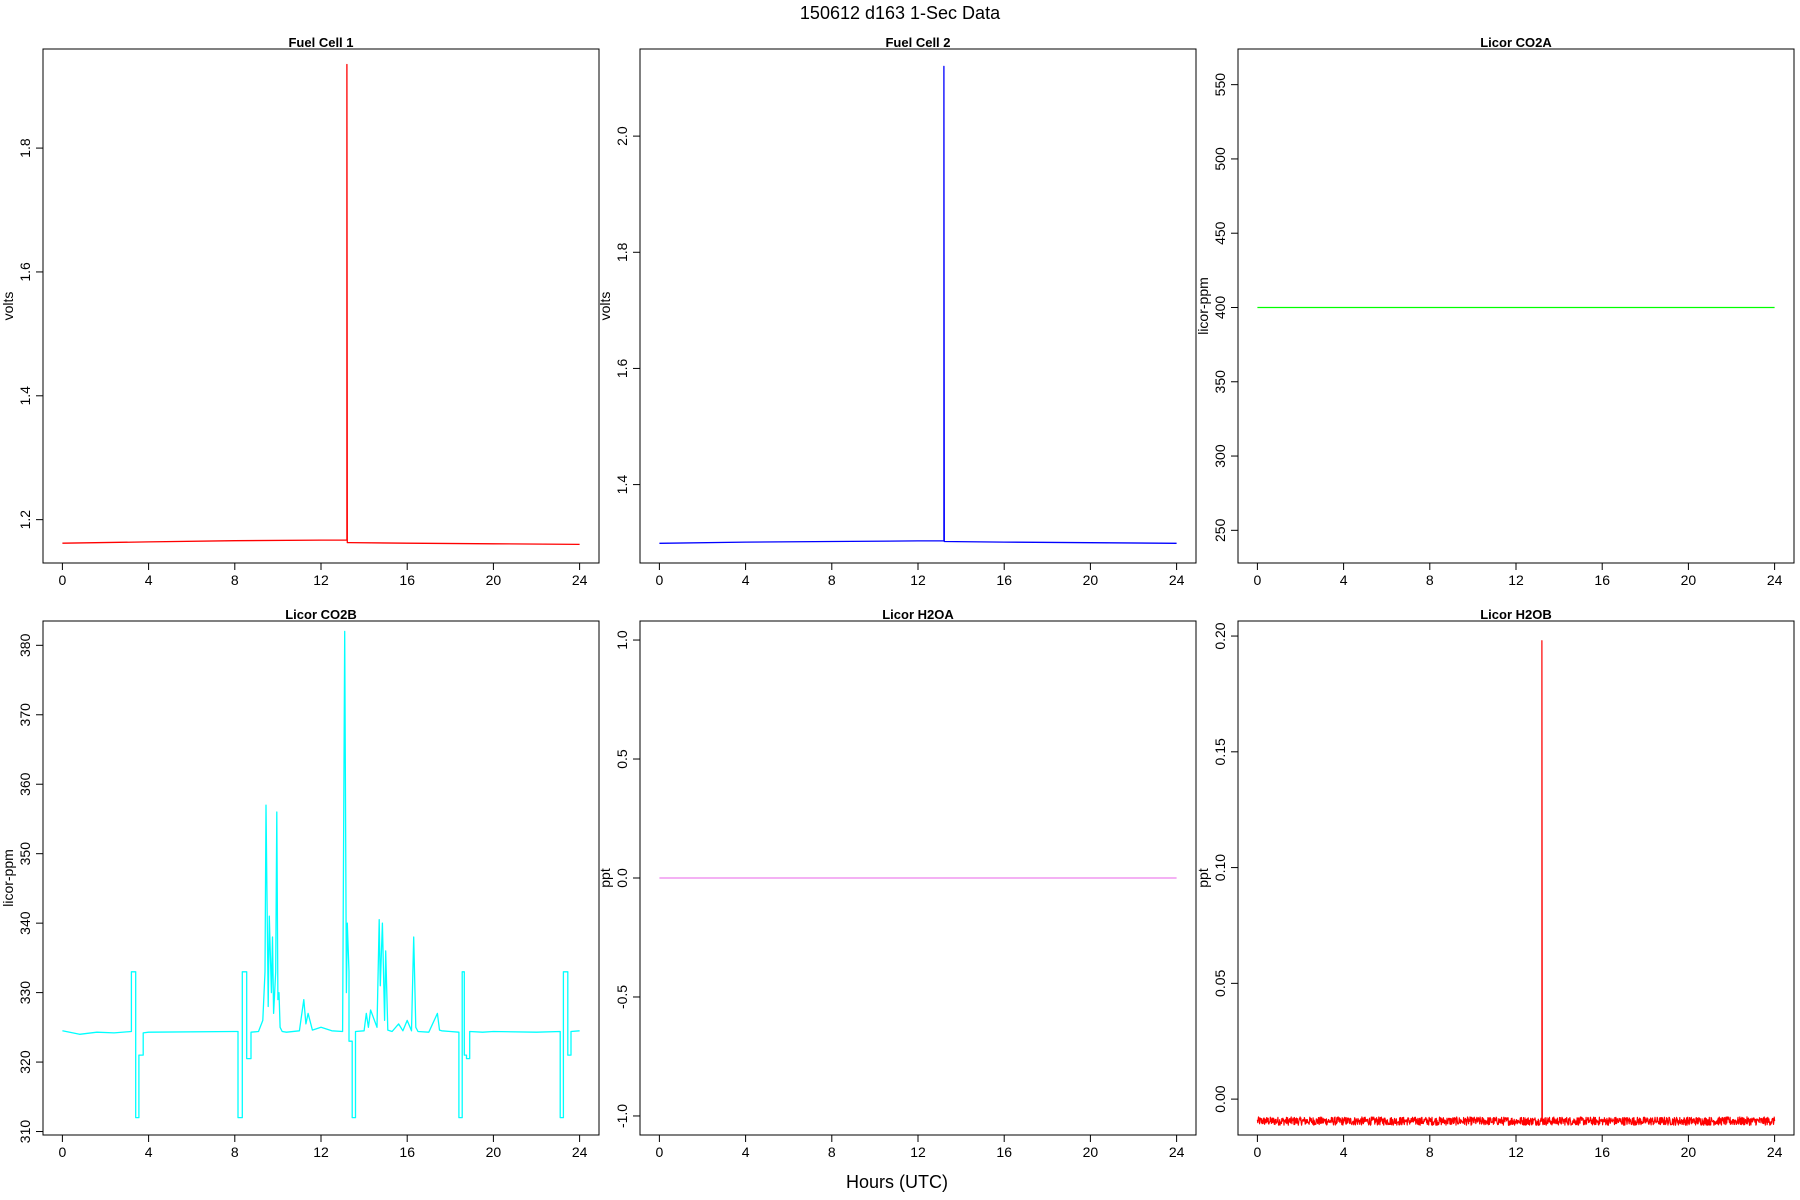  I want to click on y-tick-label: 0.05, so click(1220, 983).